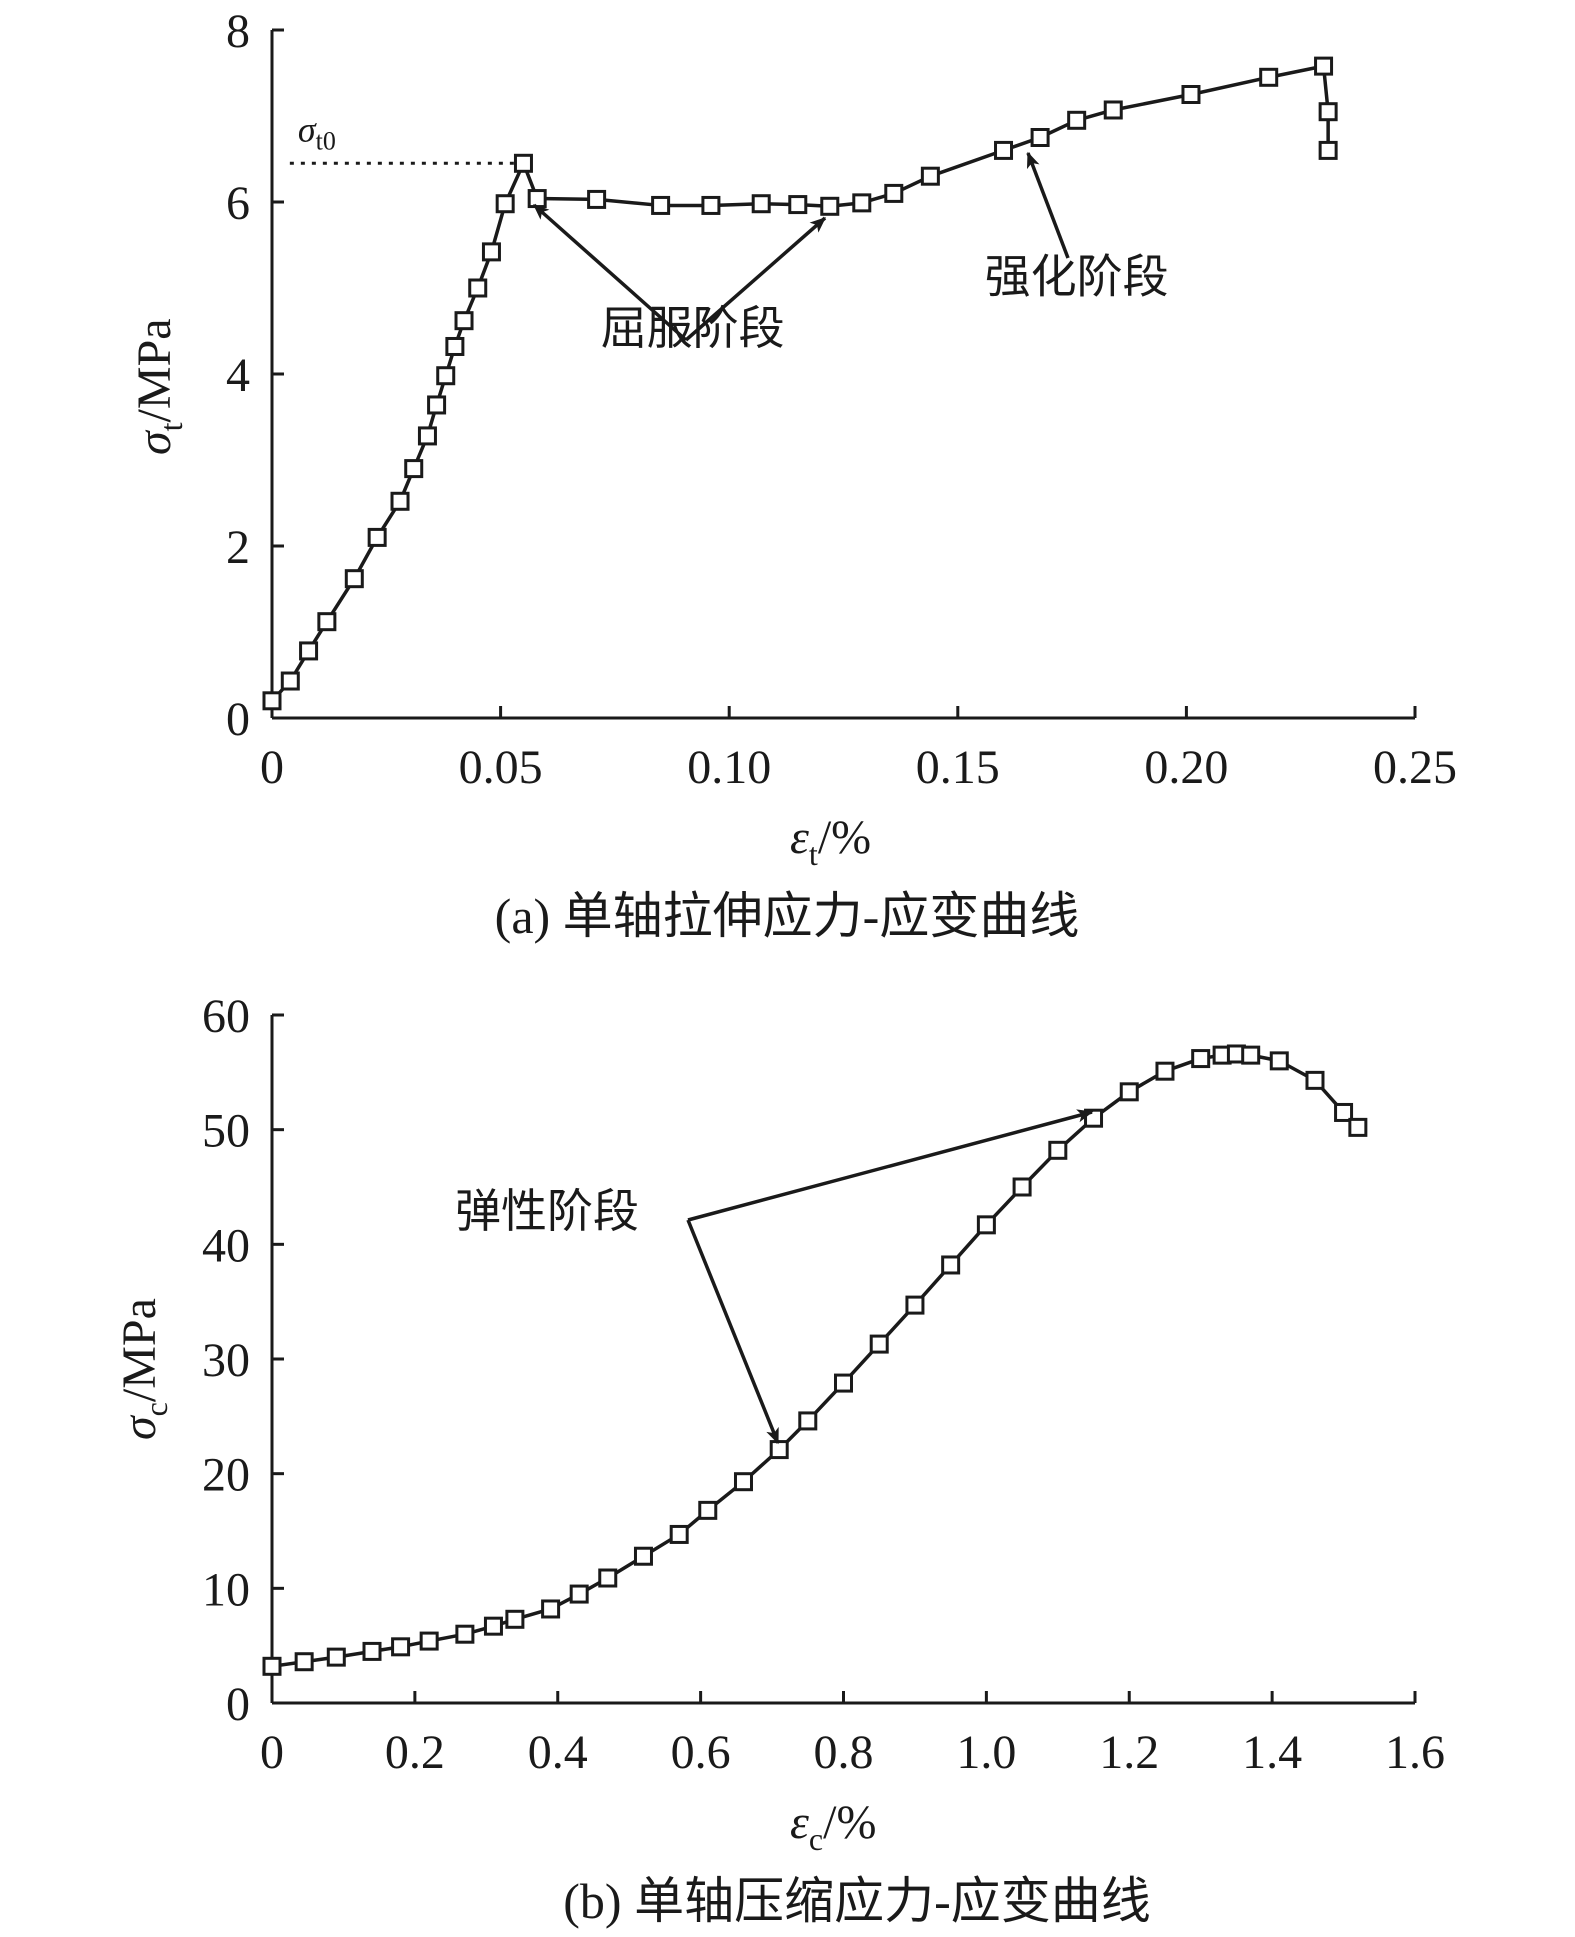  What do you see at coordinates (787, 916) in the screenshot?
I see `tensile-caption: (a) 单轴拉伸应力-应变曲线` at bounding box center [787, 916].